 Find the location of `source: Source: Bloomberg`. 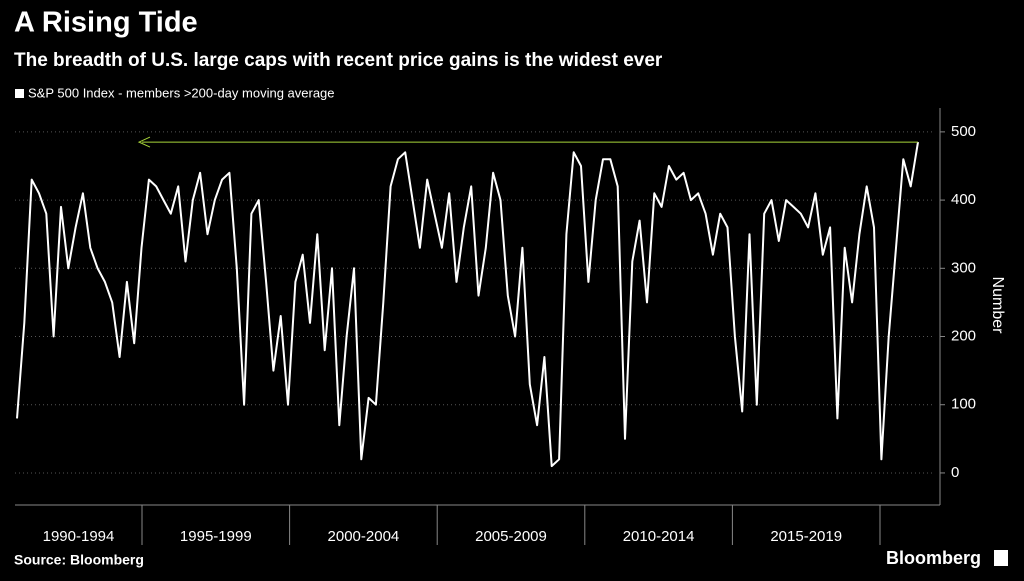

source: Source: Bloomberg is located at coordinates (79, 560).